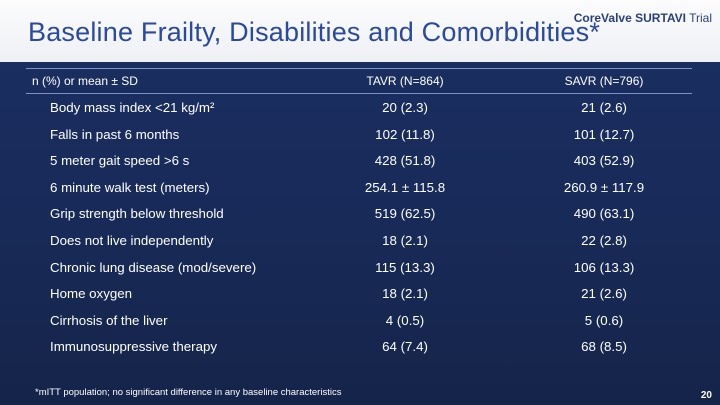  What do you see at coordinates (153, 267) in the screenshot?
I see `row-label: Chronic lung disease (mod/severe)` at bounding box center [153, 267].